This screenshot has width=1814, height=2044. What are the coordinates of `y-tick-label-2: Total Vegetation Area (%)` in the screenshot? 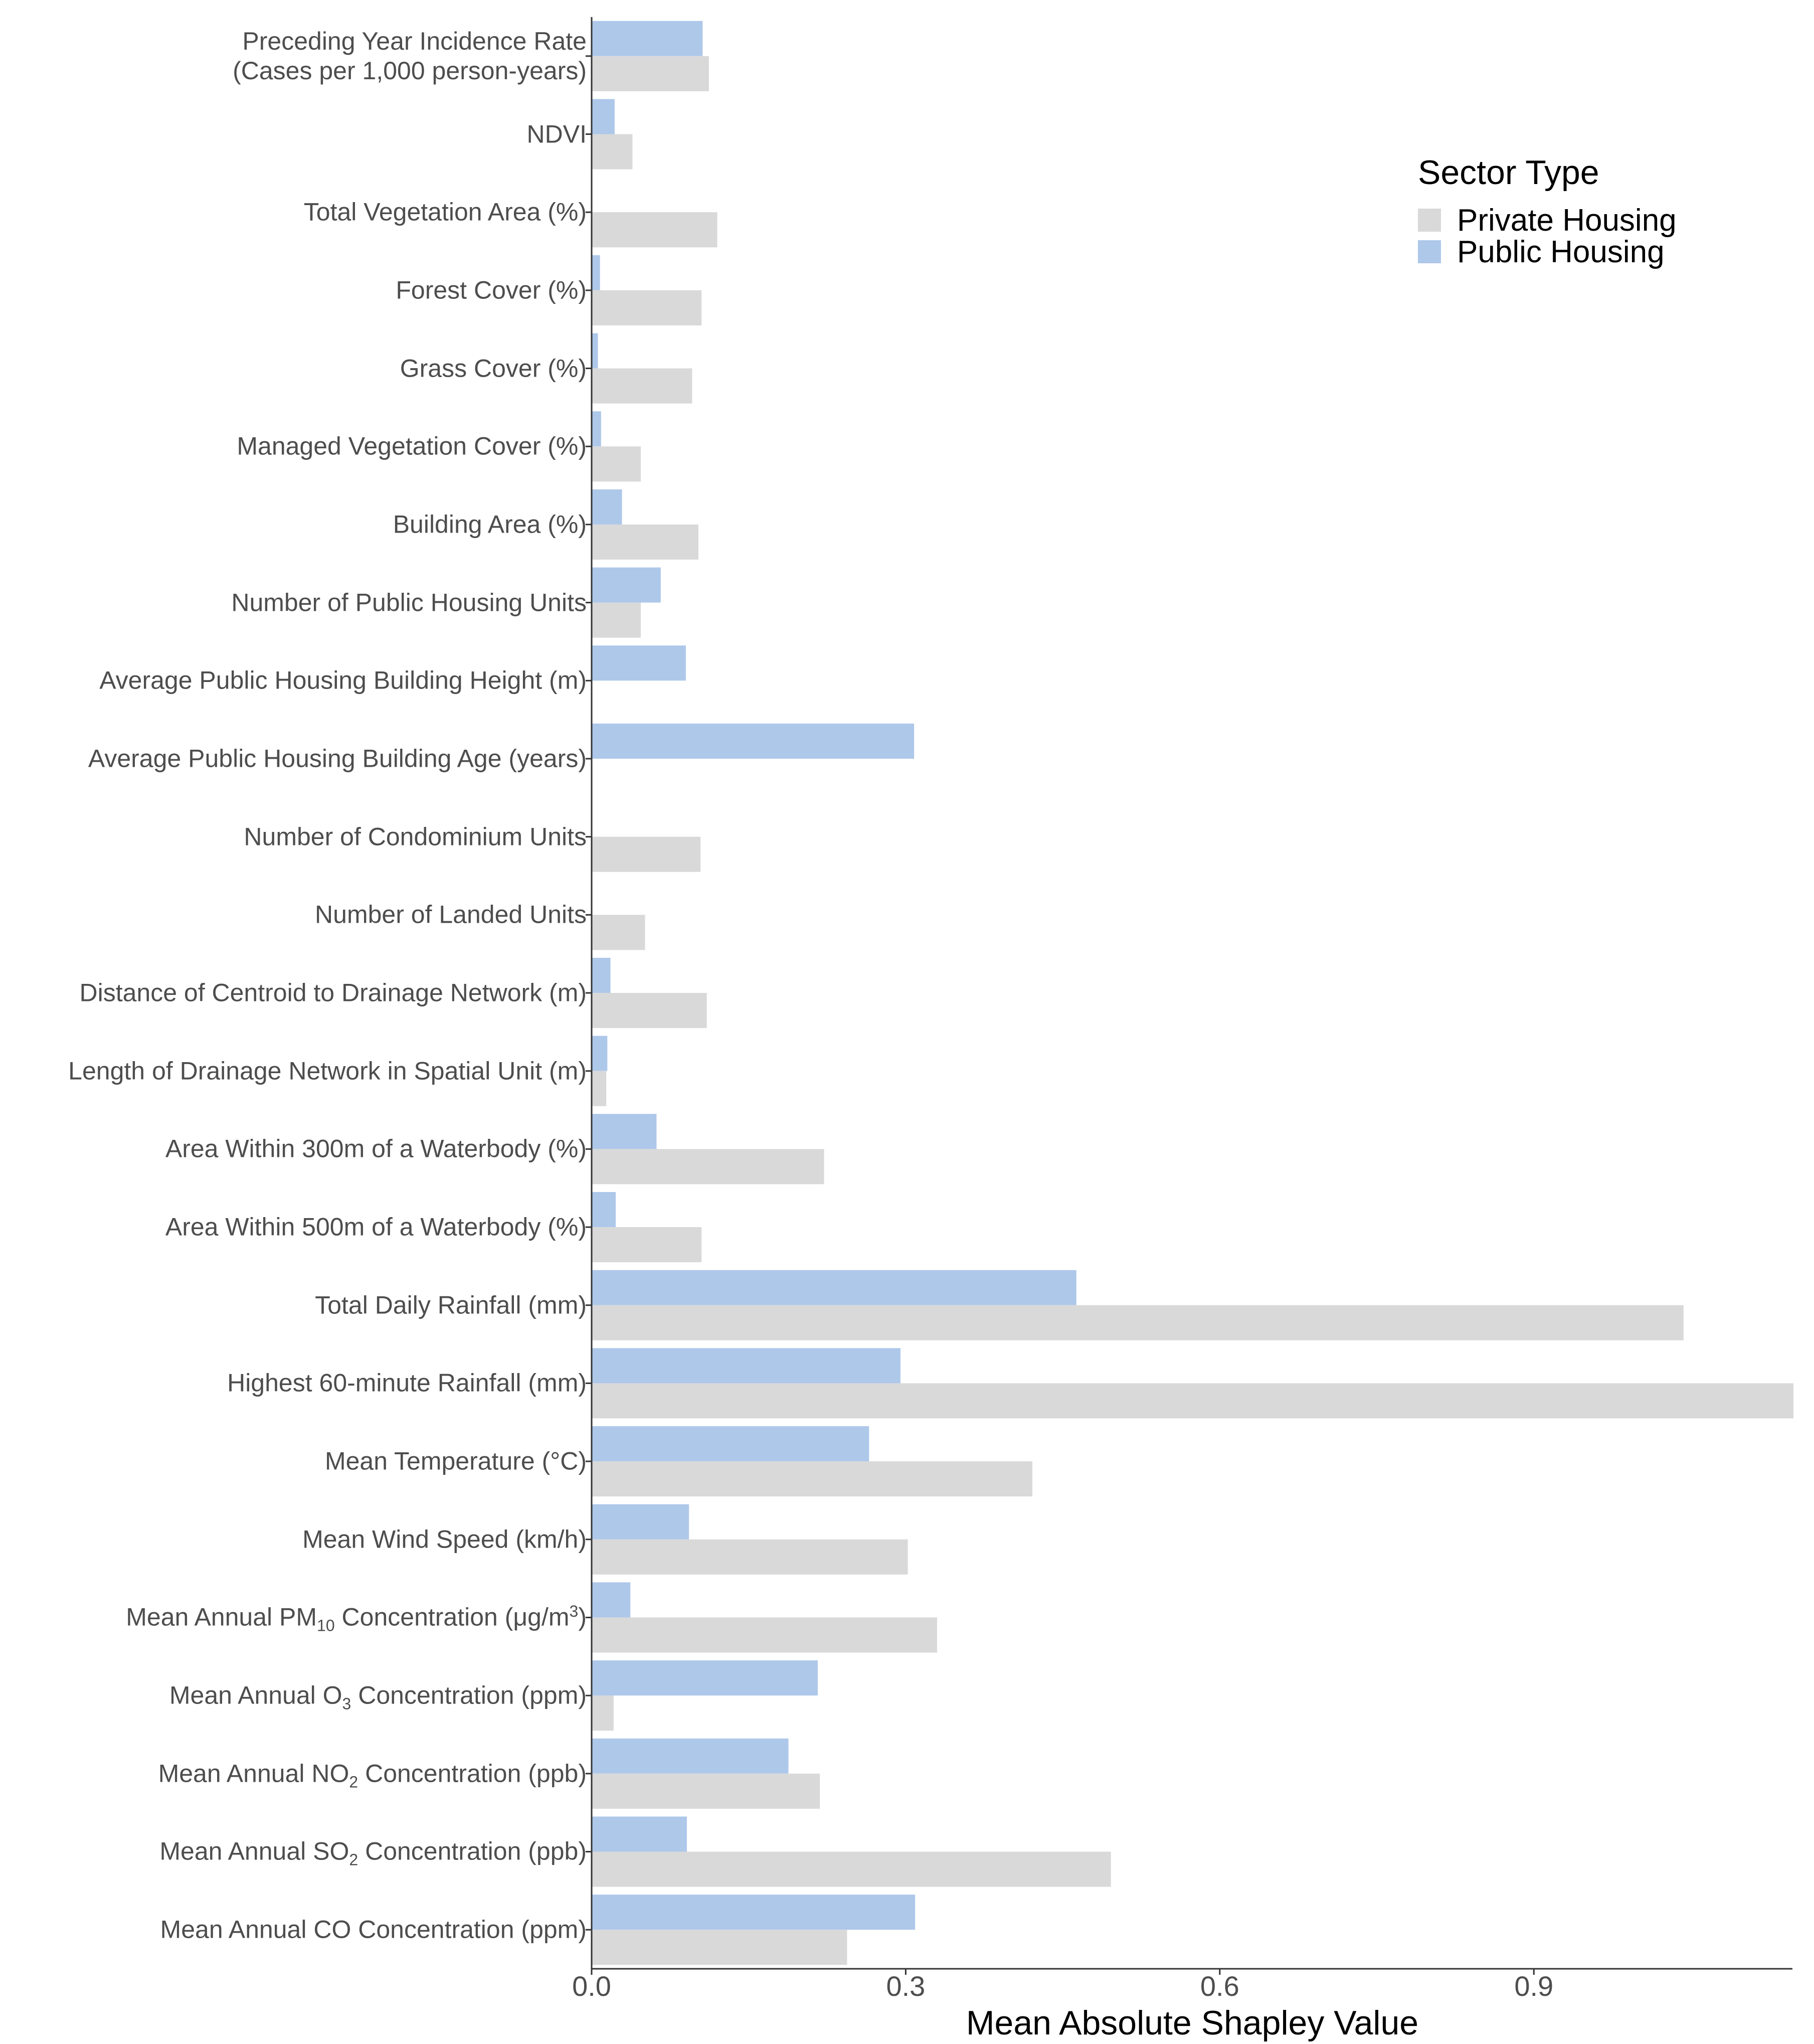 It's located at (445, 212).